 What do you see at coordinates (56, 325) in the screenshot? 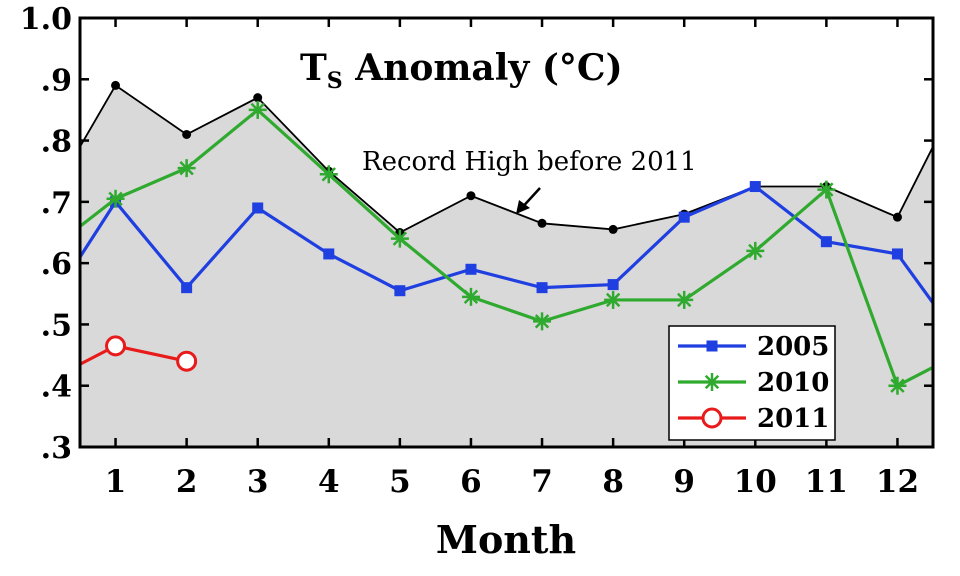
I see `y-tick-label: .5` at bounding box center [56, 325].